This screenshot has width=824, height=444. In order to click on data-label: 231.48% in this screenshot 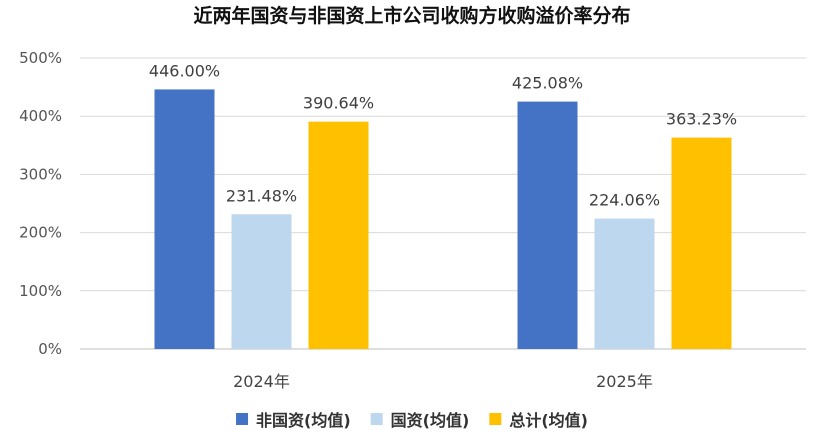, I will do `click(261, 195)`.